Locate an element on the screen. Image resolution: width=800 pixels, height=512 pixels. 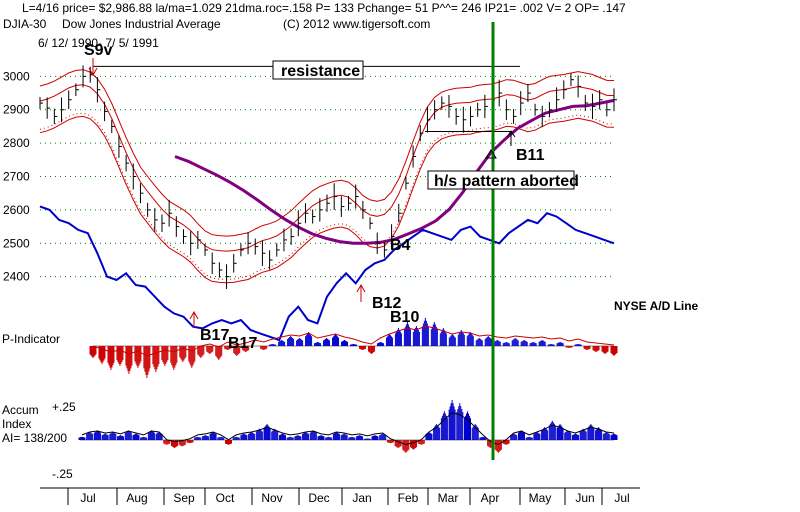
y-tick-label: 2900 is located at coordinates (16, 110).